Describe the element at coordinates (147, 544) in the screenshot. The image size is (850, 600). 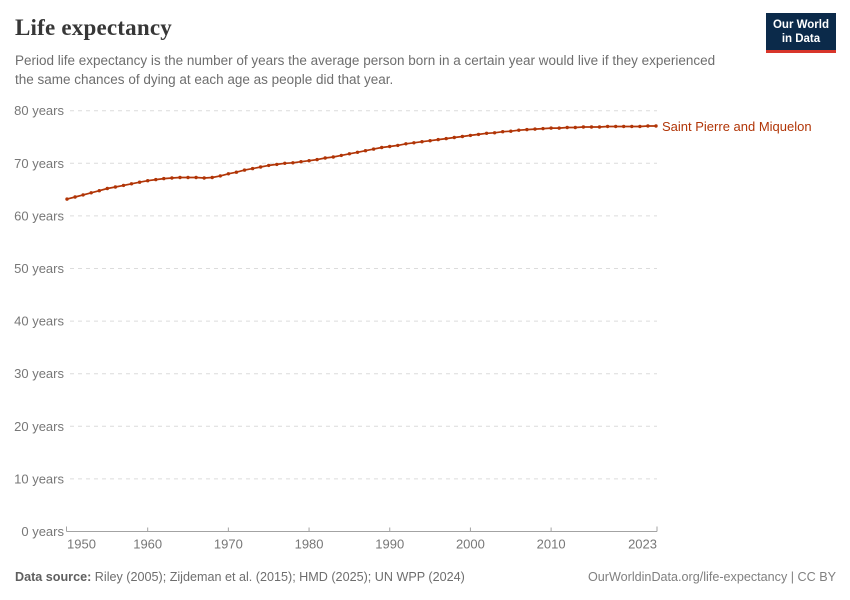
I see `x-tick-label: 1960` at that location.